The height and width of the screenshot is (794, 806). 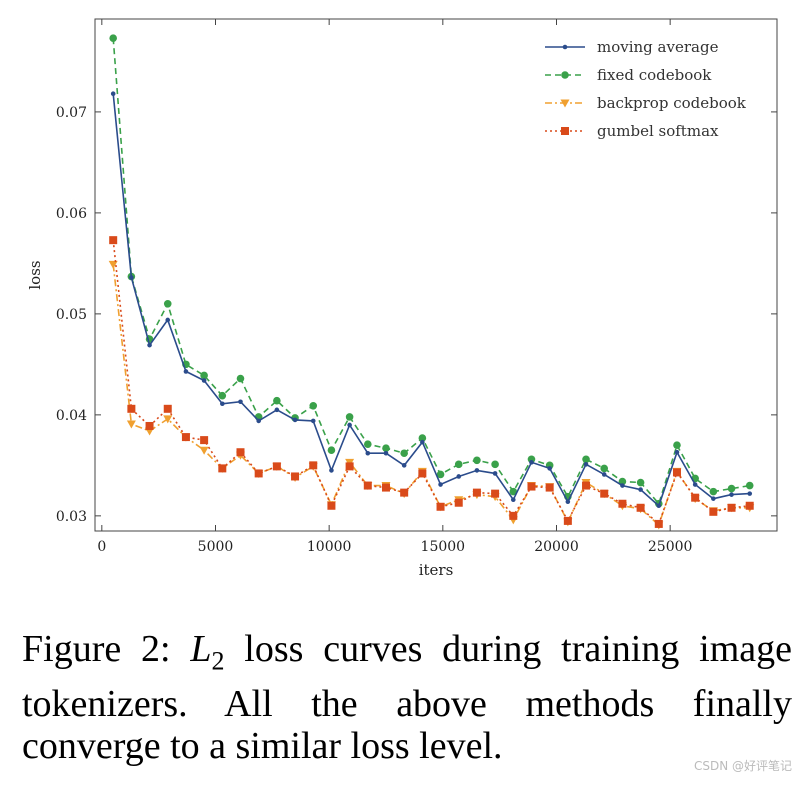 I want to click on y-tick-label: 0.05, so click(x=71, y=315).